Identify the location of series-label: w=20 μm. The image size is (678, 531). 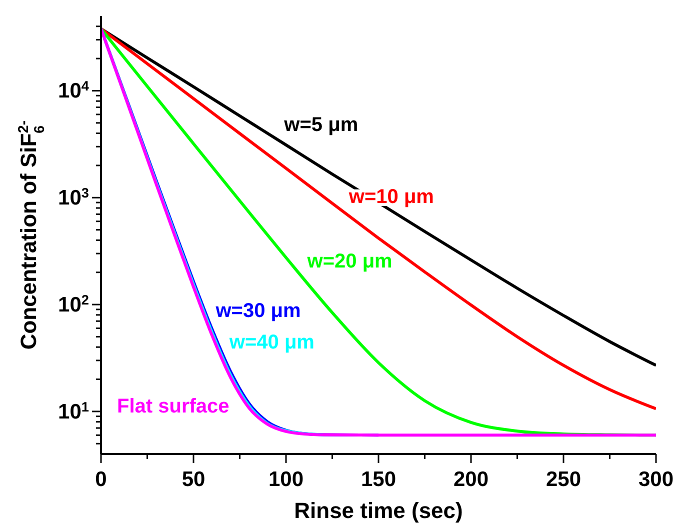
(349, 261).